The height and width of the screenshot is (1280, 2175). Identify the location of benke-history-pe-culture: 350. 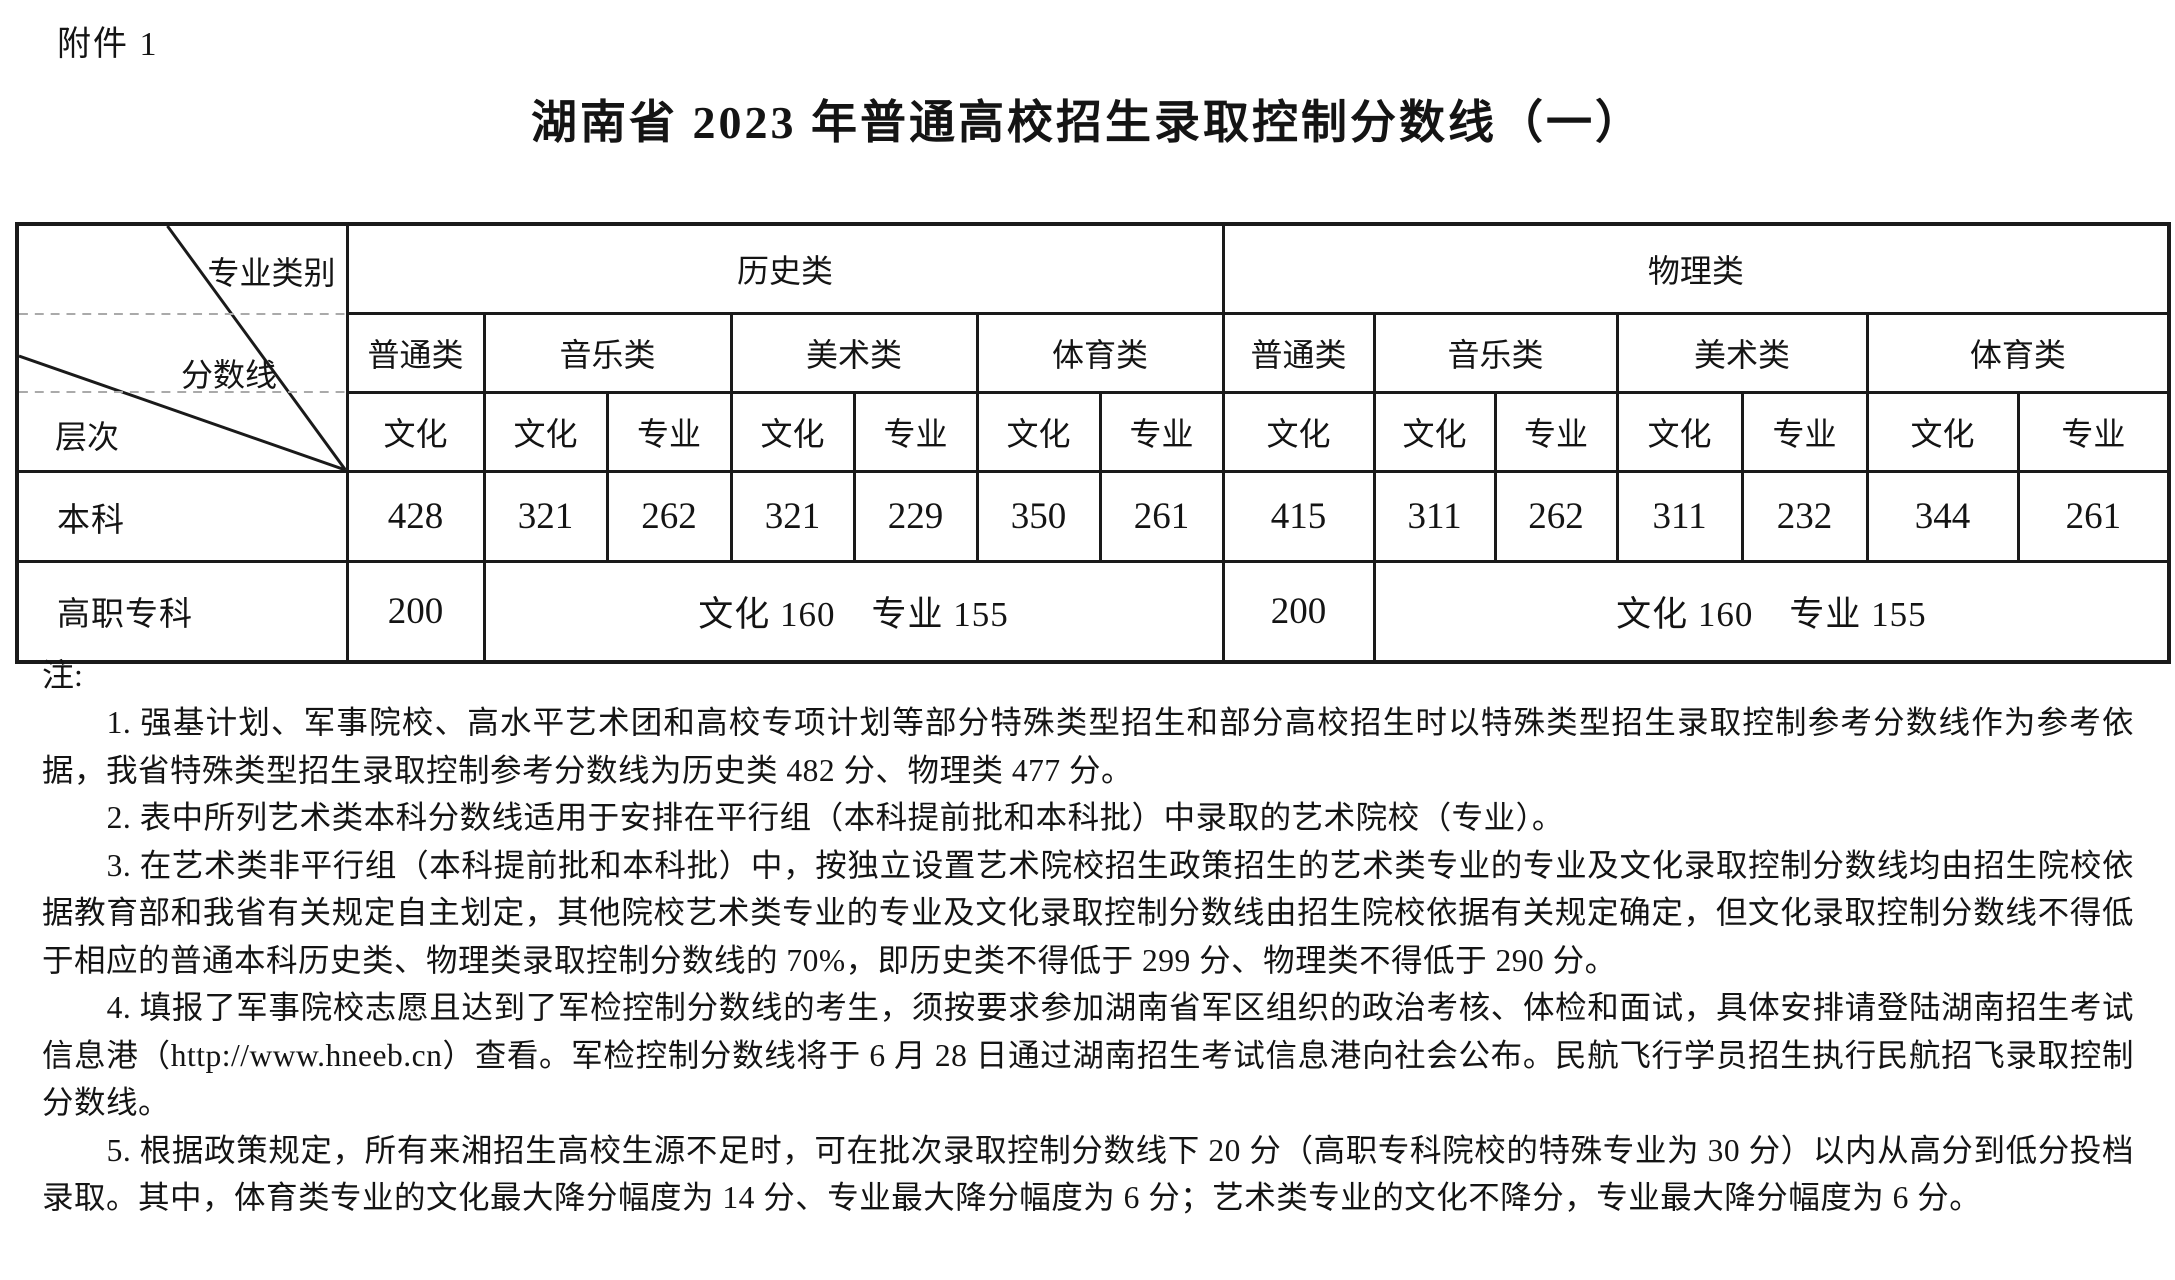
(1038, 516).